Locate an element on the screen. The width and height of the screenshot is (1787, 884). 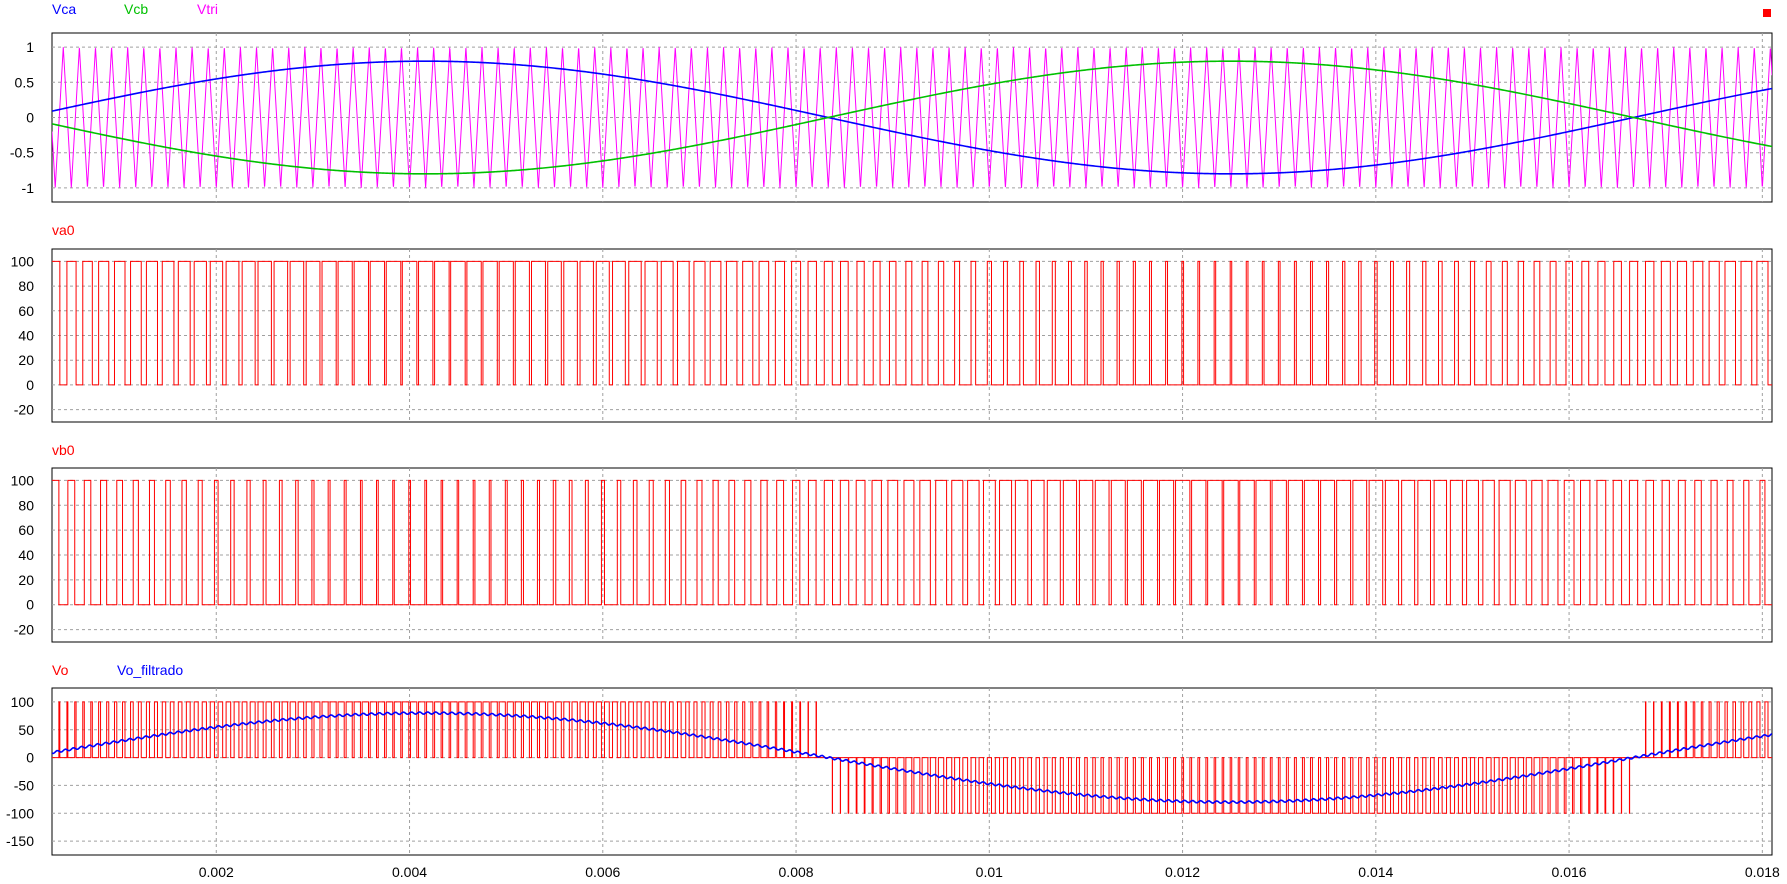
y-tick-label: -50 is located at coordinates (24, 785).